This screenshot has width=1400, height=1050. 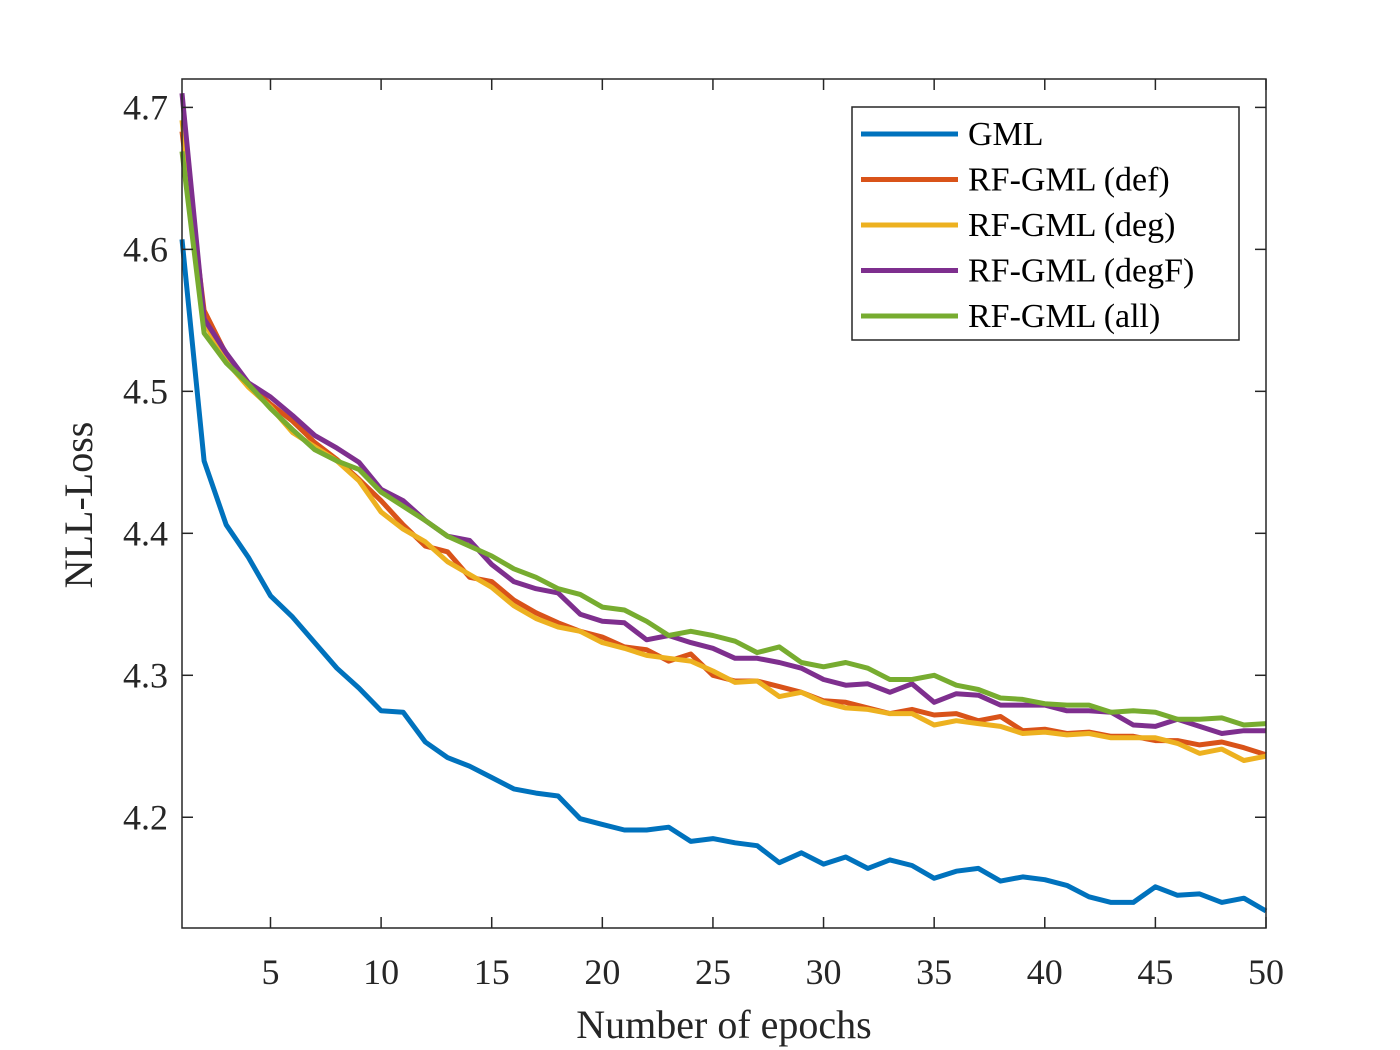 What do you see at coordinates (1155, 972) in the screenshot?
I see `x-tick-label: 45` at bounding box center [1155, 972].